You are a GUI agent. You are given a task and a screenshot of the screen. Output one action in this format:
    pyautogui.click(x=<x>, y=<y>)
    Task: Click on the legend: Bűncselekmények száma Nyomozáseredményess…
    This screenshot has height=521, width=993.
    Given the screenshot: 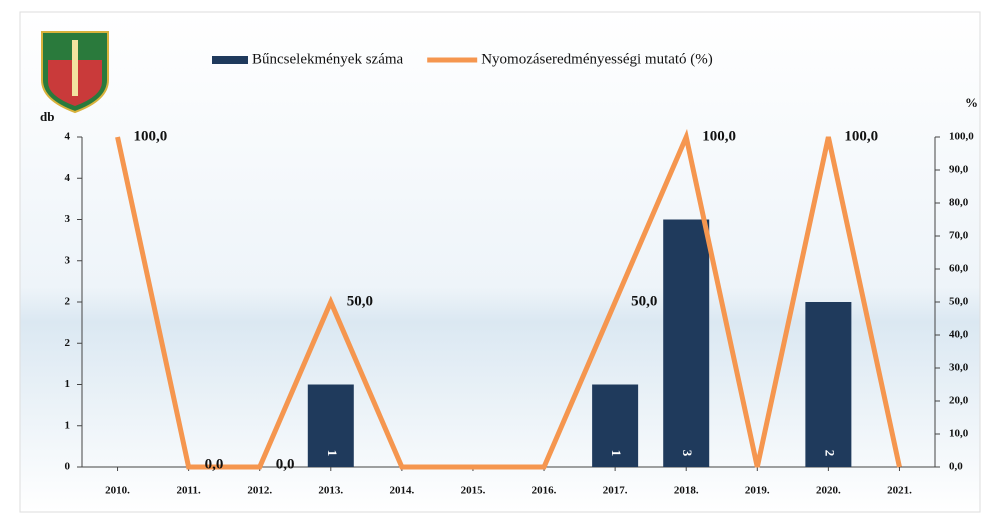 What is the action you would take?
    pyautogui.click(x=462, y=59)
    